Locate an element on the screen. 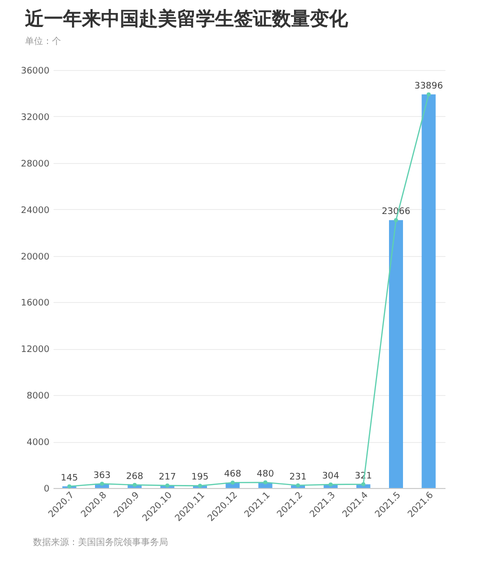 The image size is (486, 562). y-tick-label: 32000 is located at coordinates (35, 117).